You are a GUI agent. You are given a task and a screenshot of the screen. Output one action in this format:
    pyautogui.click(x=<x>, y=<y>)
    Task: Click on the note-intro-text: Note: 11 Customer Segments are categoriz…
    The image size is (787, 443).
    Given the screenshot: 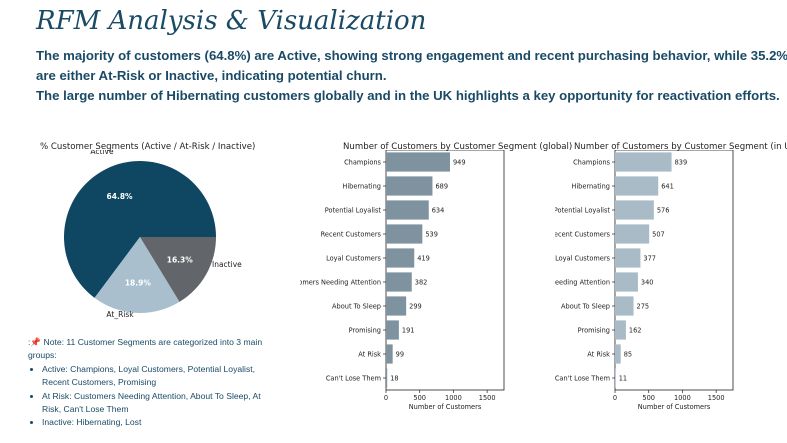 What is the action you would take?
    pyautogui.click(x=145, y=349)
    